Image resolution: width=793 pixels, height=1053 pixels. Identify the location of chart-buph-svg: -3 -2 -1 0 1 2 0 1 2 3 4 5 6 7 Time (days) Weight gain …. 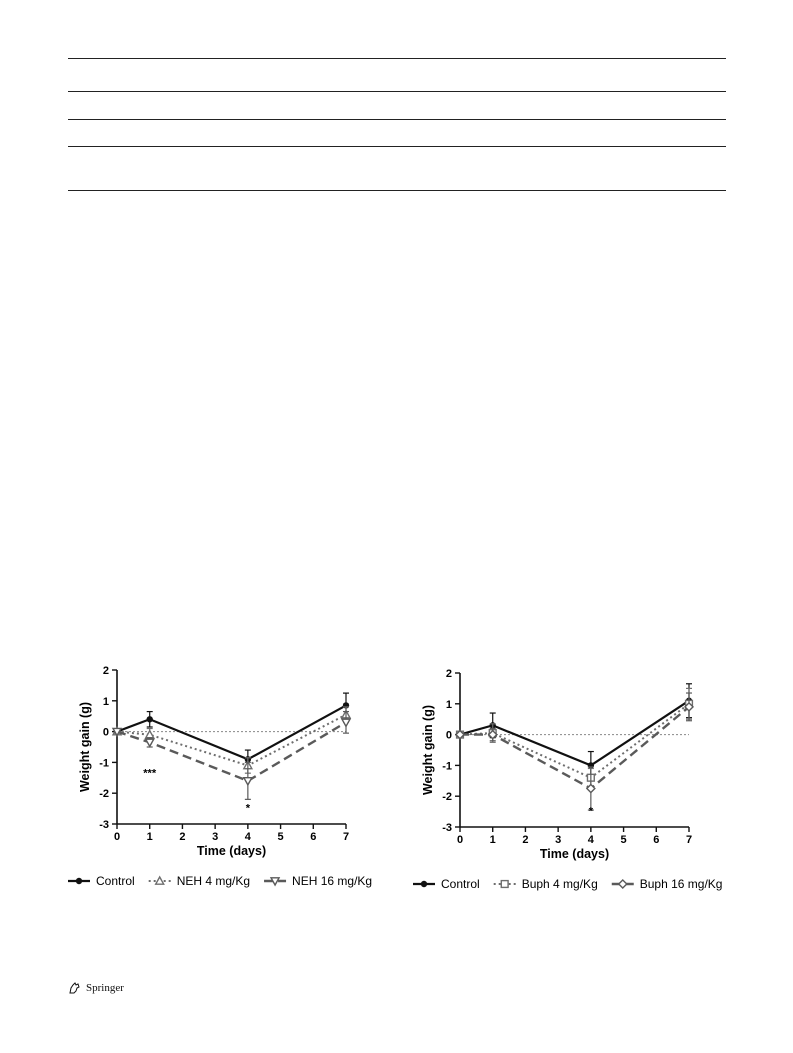
(568, 779).